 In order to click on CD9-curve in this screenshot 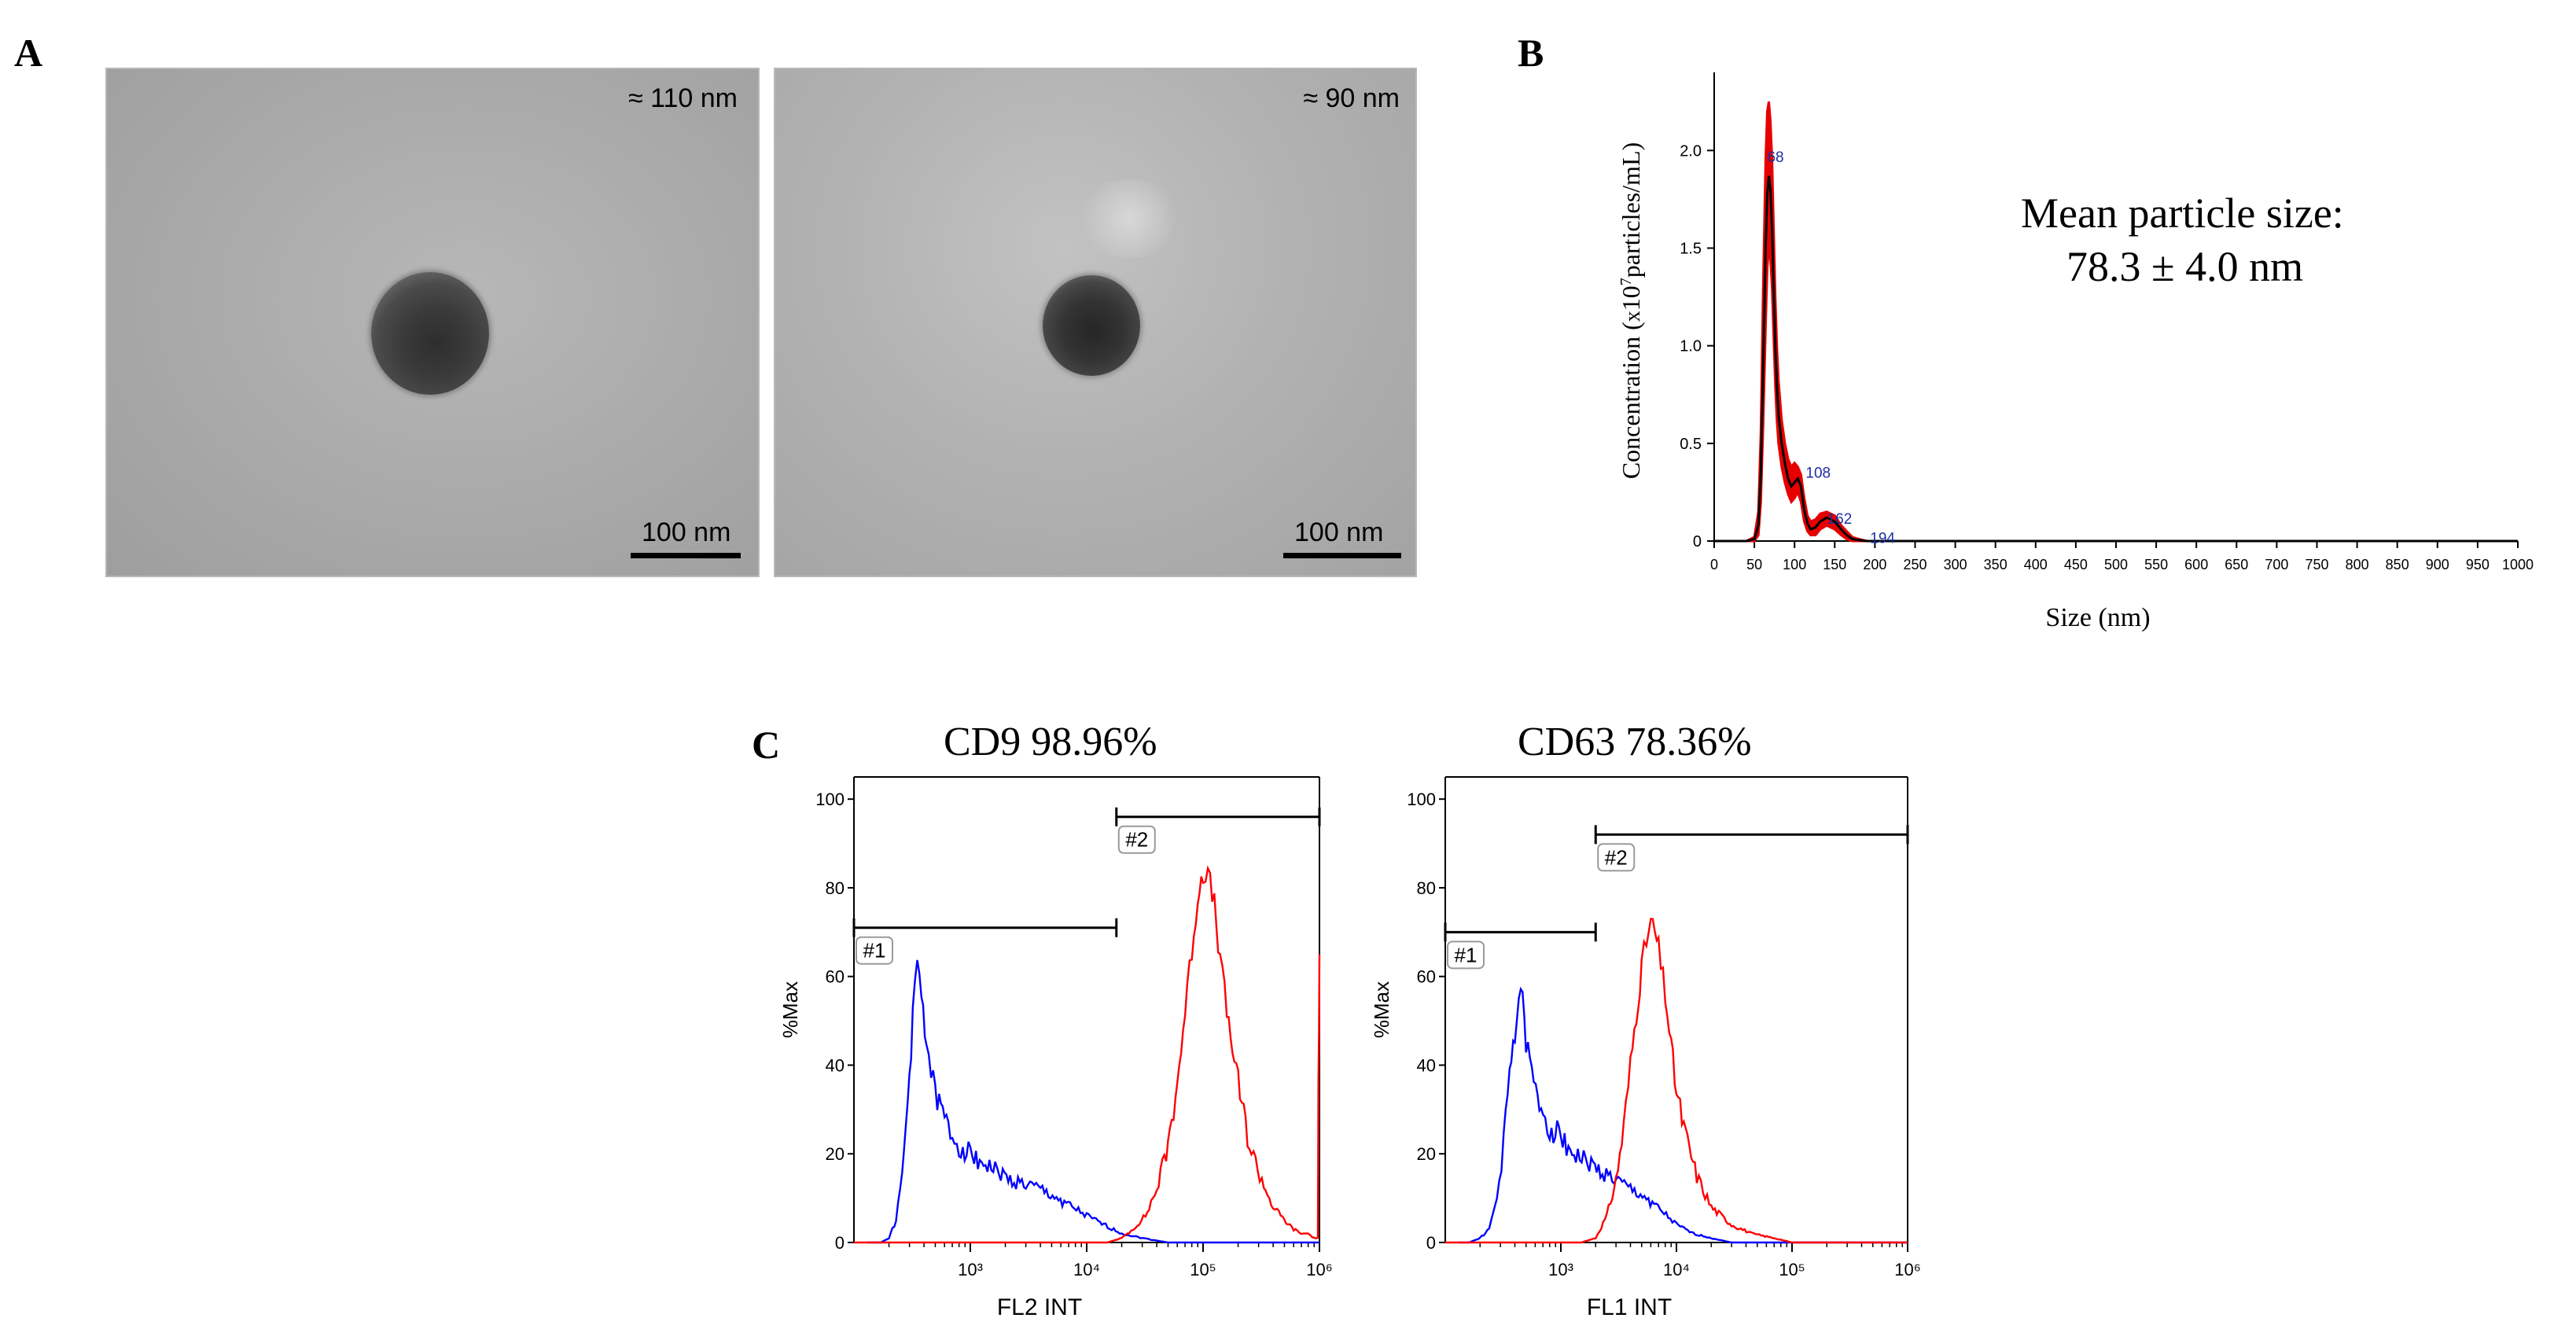, I will do `click(1087, 1054)`.